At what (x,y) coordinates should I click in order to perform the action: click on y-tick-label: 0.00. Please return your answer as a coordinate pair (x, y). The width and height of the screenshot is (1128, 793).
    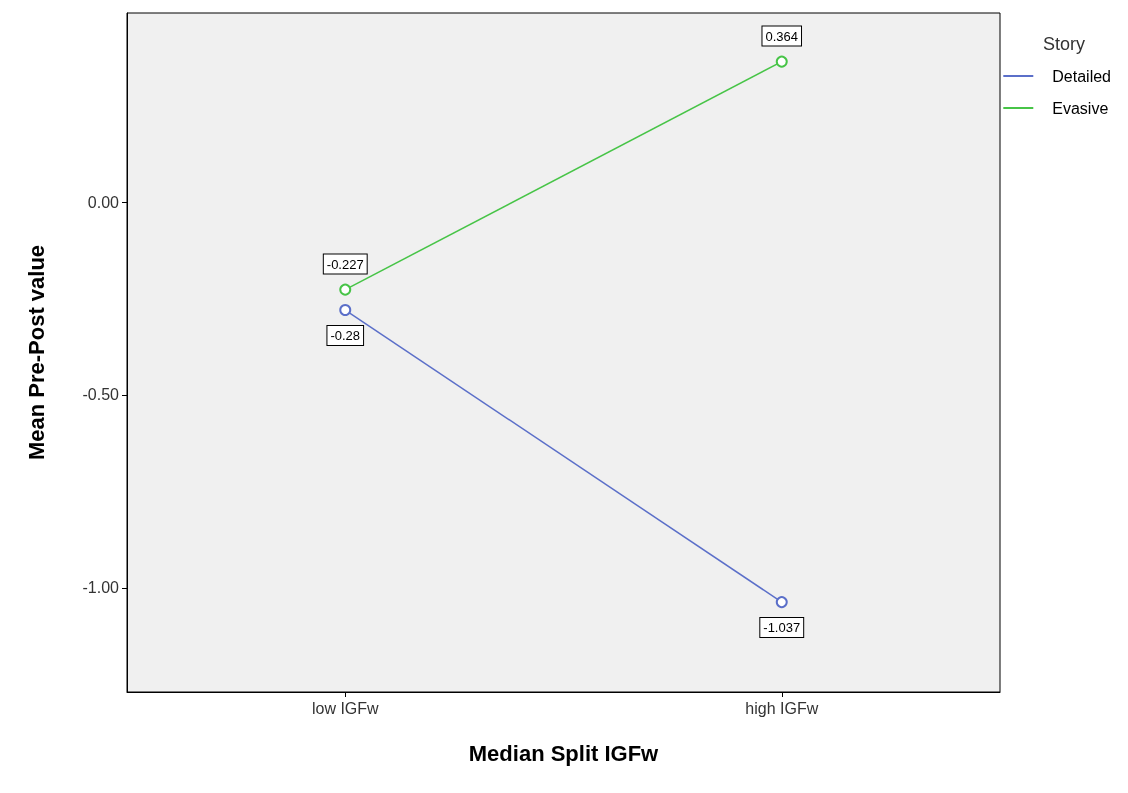
    Looking at the image, I should click on (103, 202).